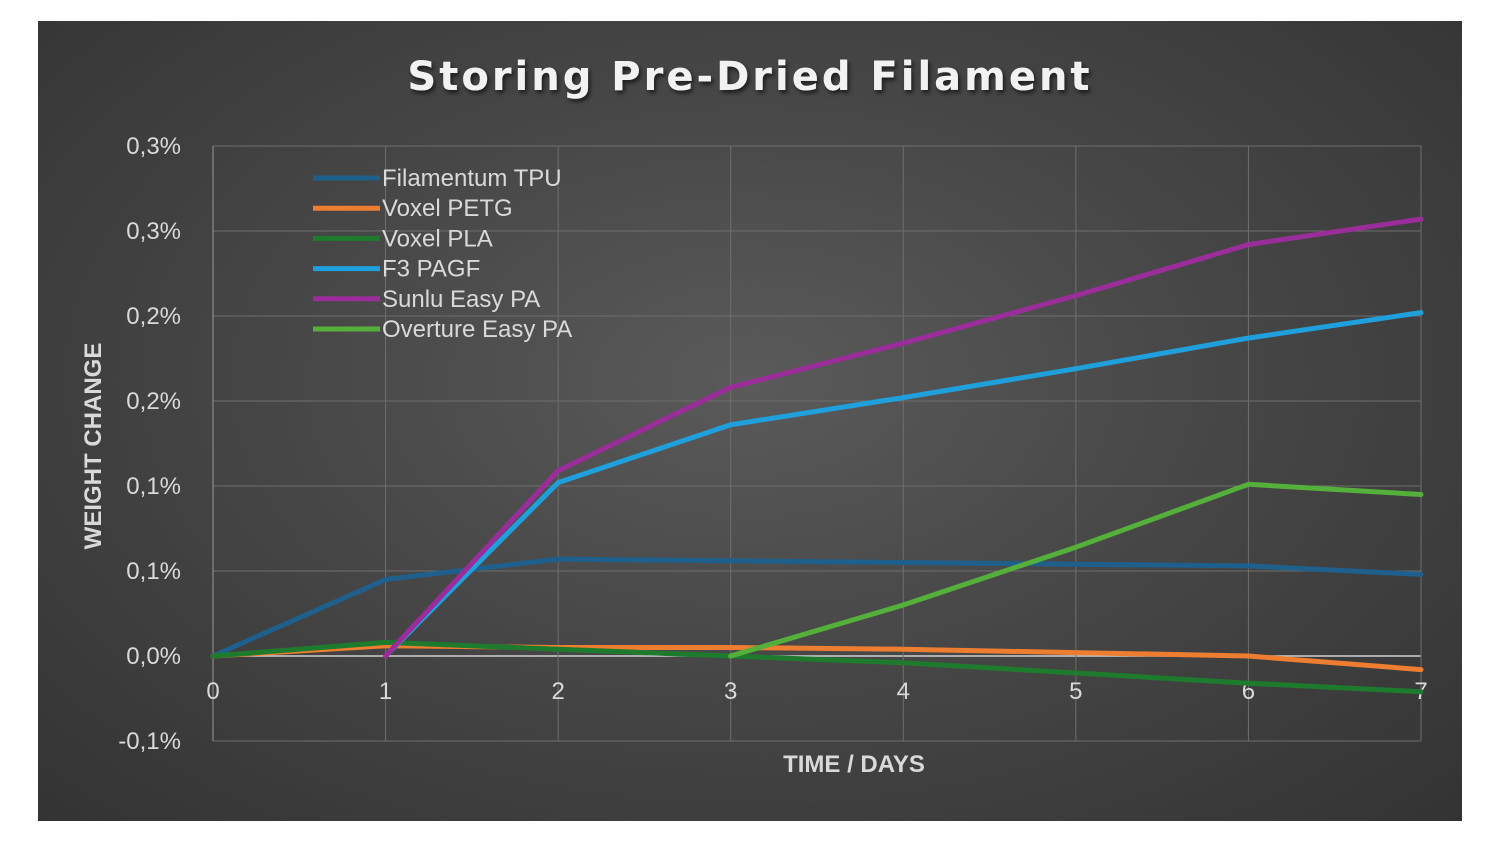  I want to click on x-tick-label: 5, so click(1075, 691).